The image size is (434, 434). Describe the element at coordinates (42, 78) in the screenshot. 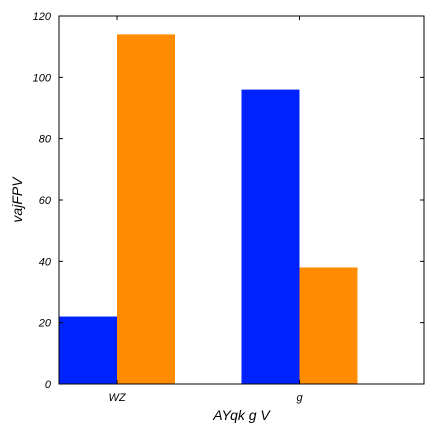

I see `y-tick-label: 100` at that location.